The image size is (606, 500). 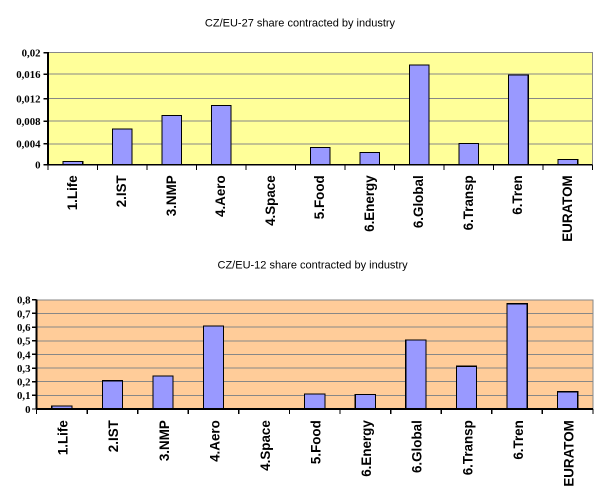 What do you see at coordinates (28, 122) in the screenshot?
I see `svg-text: 0,008` at bounding box center [28, 122].